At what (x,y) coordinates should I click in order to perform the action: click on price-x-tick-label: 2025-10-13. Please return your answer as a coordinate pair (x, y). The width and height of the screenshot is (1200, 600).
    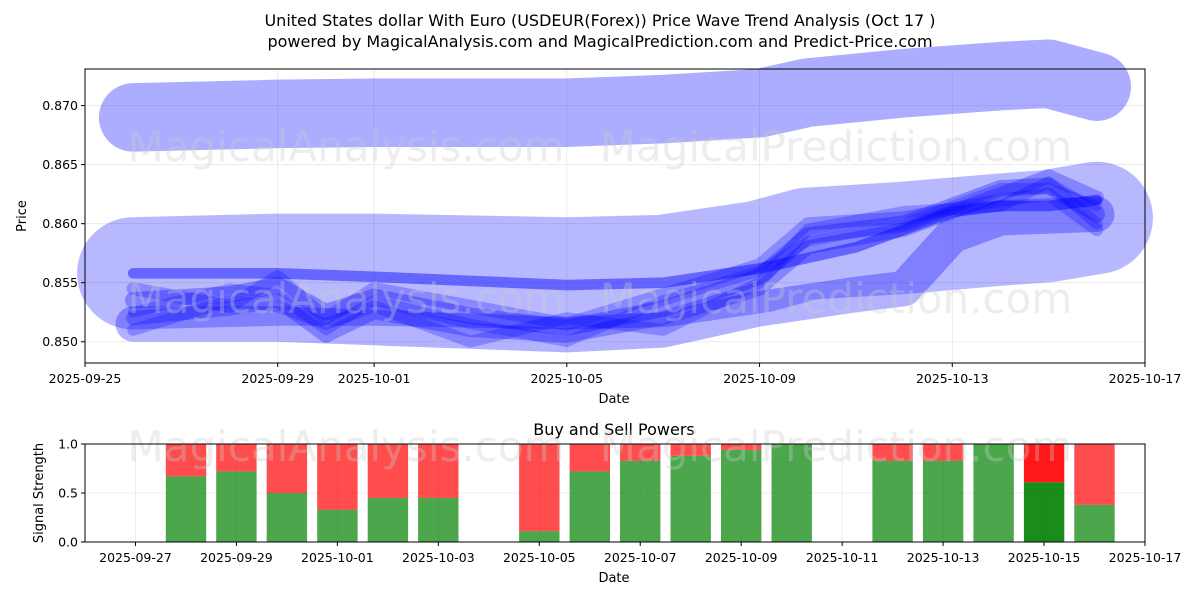
    Looking at the image, I should click on (952, 378).